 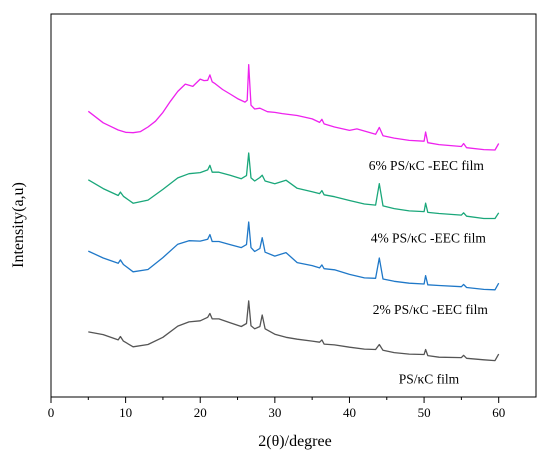 What do you see at coordinates (429, 379) in the screenshot?
I see `series-label-1: PS/κC film` at bounding box center [429, 379].